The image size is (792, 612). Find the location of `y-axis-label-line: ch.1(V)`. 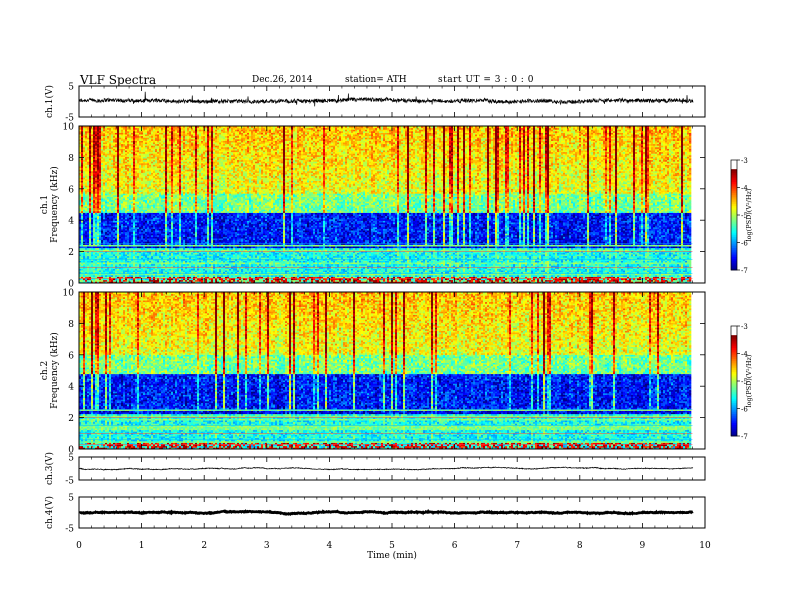

y-axis-label-line: ch.1(V) is located at coordinates (49, 101).